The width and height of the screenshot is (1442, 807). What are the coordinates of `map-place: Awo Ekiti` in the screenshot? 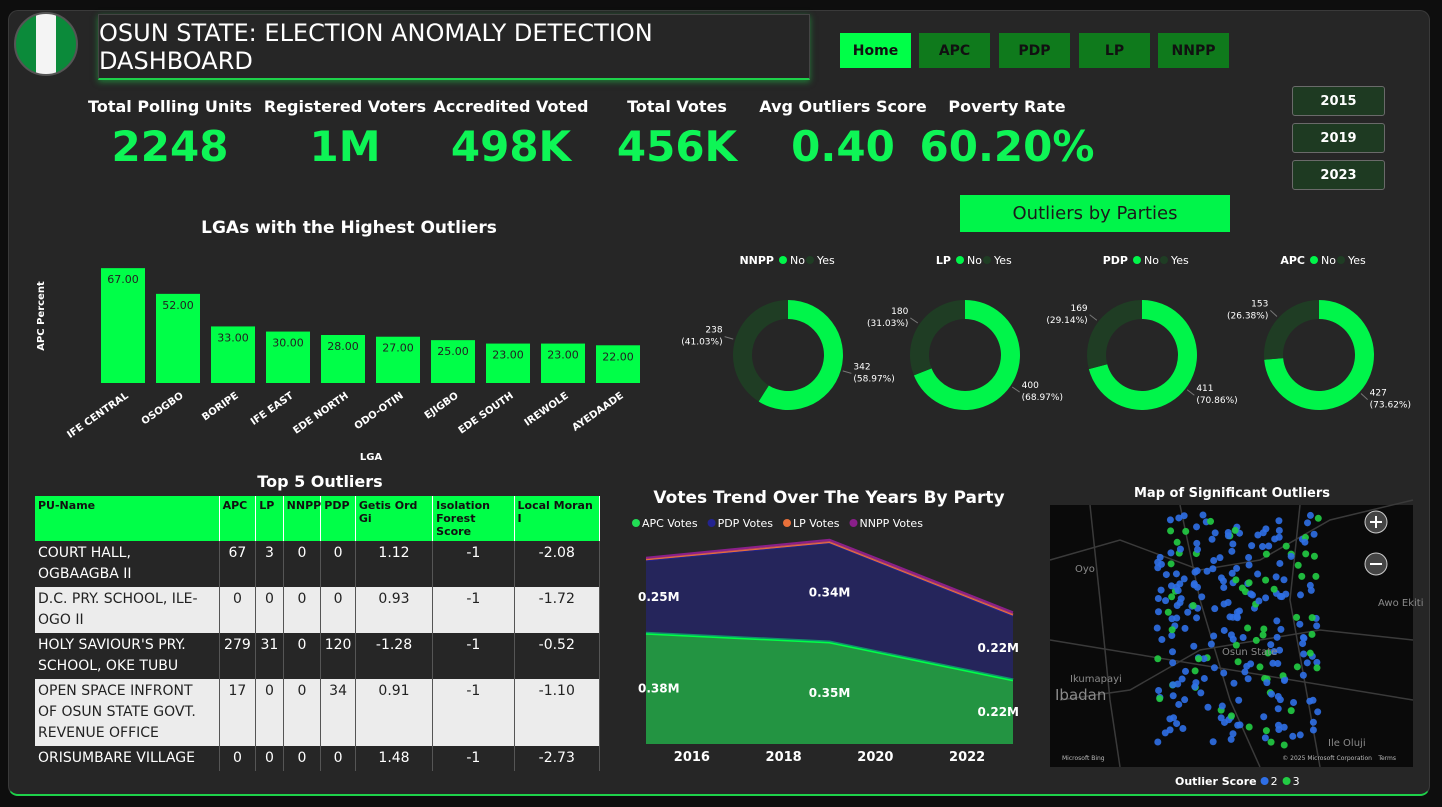 It's located at (1401, 603).